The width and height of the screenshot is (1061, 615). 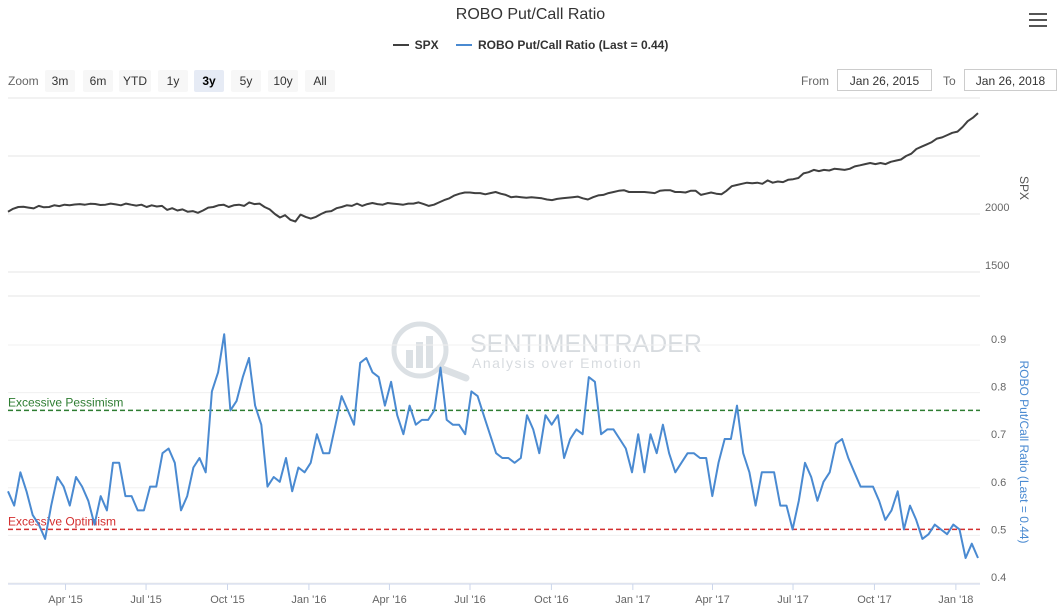 I want to click on watermark-tagline: Analysis over Emotion, so click(x=557, y=363).